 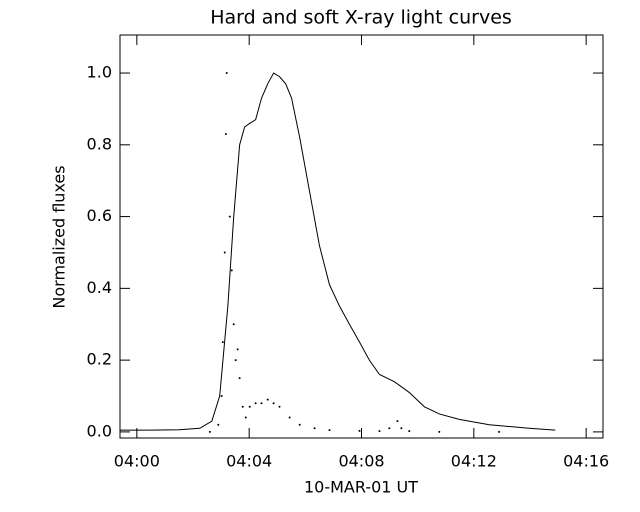 What do you see at coordinates (59, 236) in the screenshot?
I see `y-axis-label: Normalized fluxes` at bounding box center [59, 236].